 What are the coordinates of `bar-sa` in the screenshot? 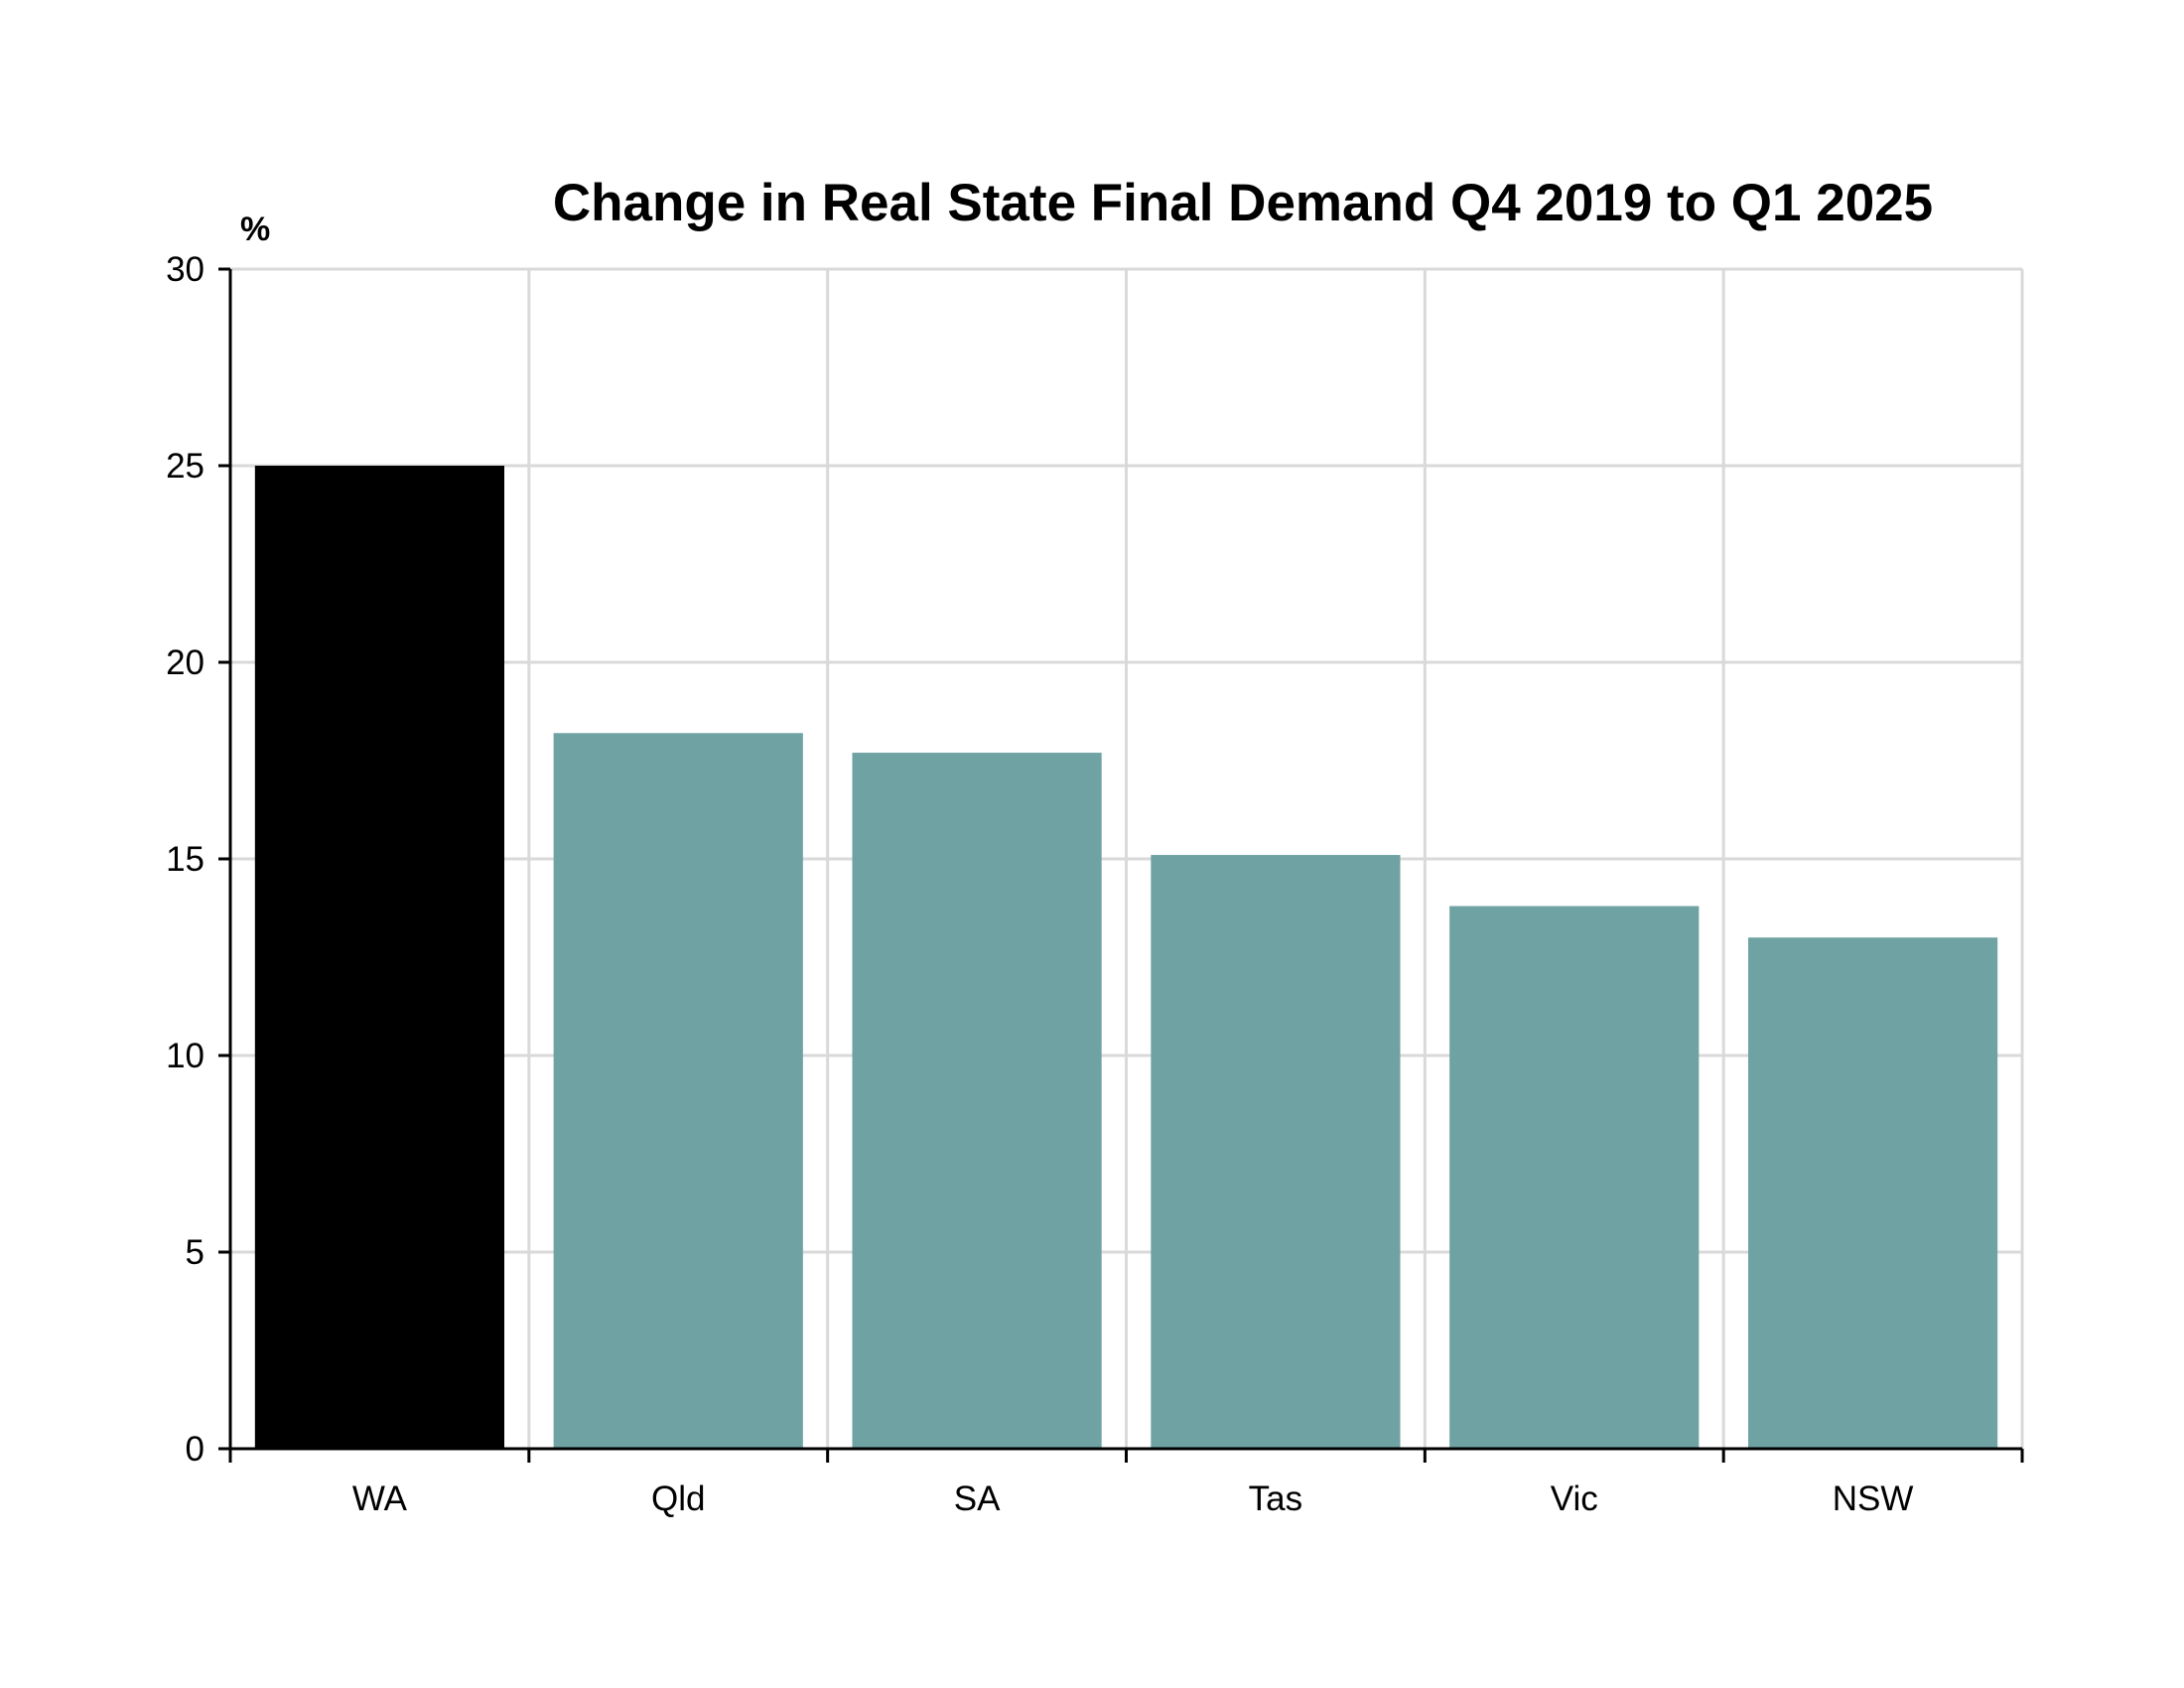 It's located at (977, 1101).